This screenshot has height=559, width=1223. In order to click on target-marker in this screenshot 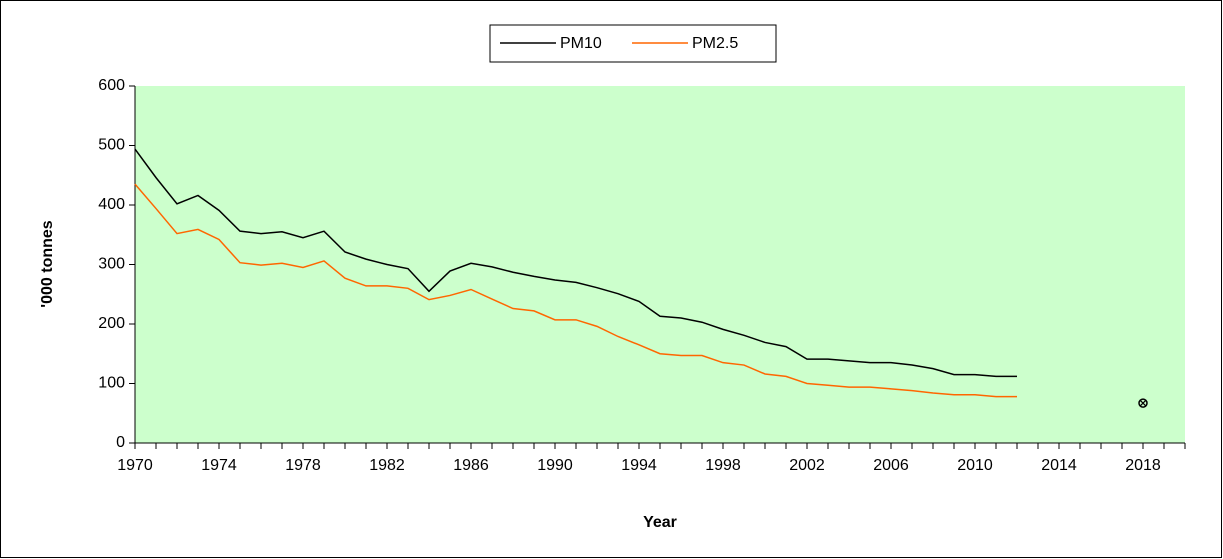, I will do `click(1143, 403)`.